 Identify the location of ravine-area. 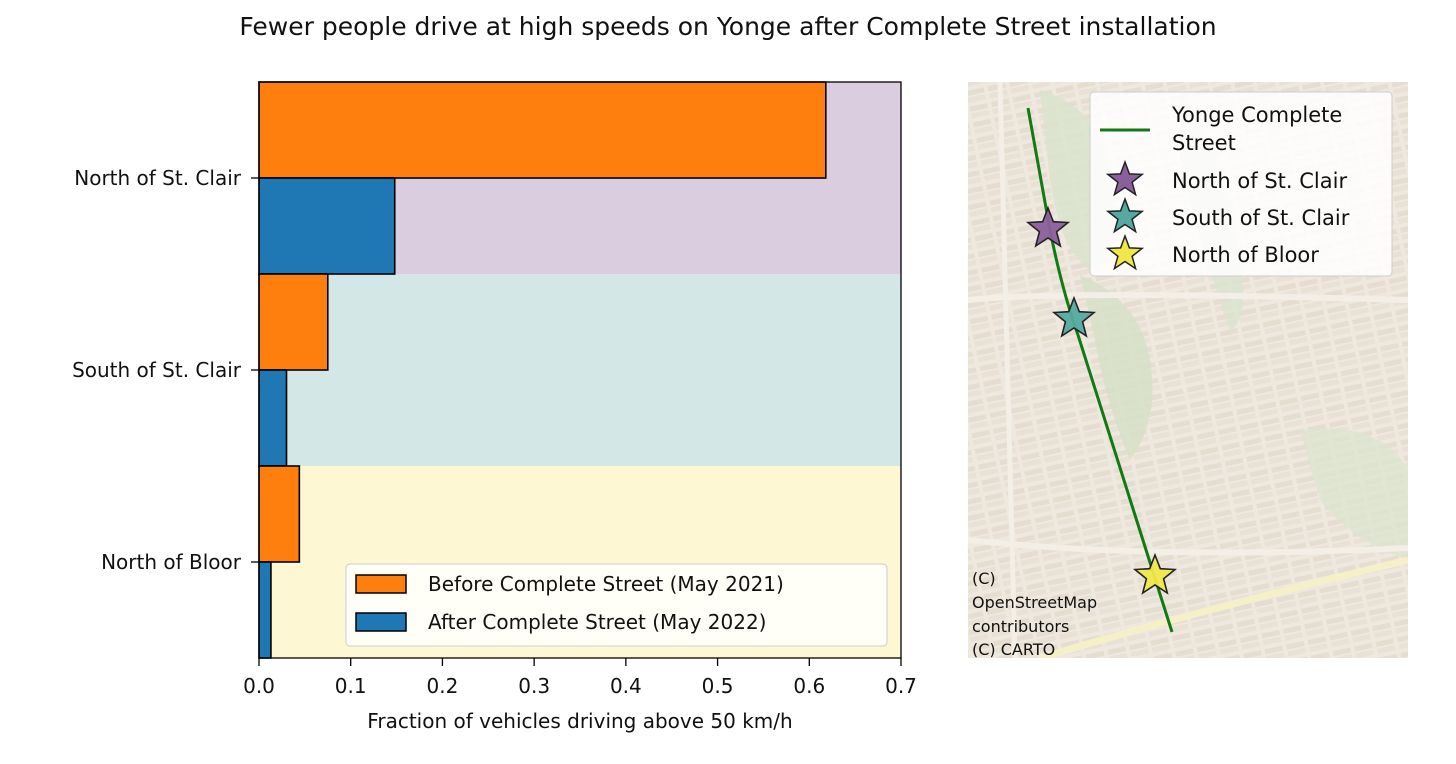
(1116, 367).